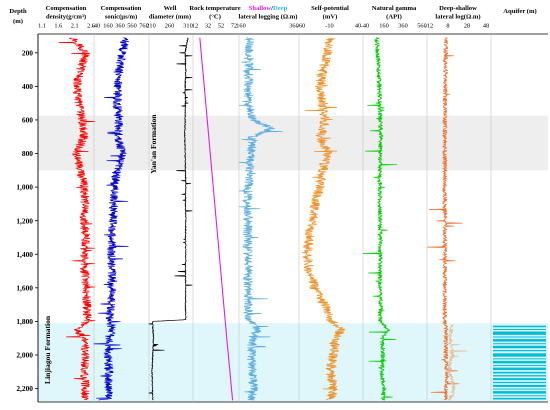  Describe the element at coordinates (271, 8) in the screenshot. I see `track-title-part-lateral-1: /` at that location.